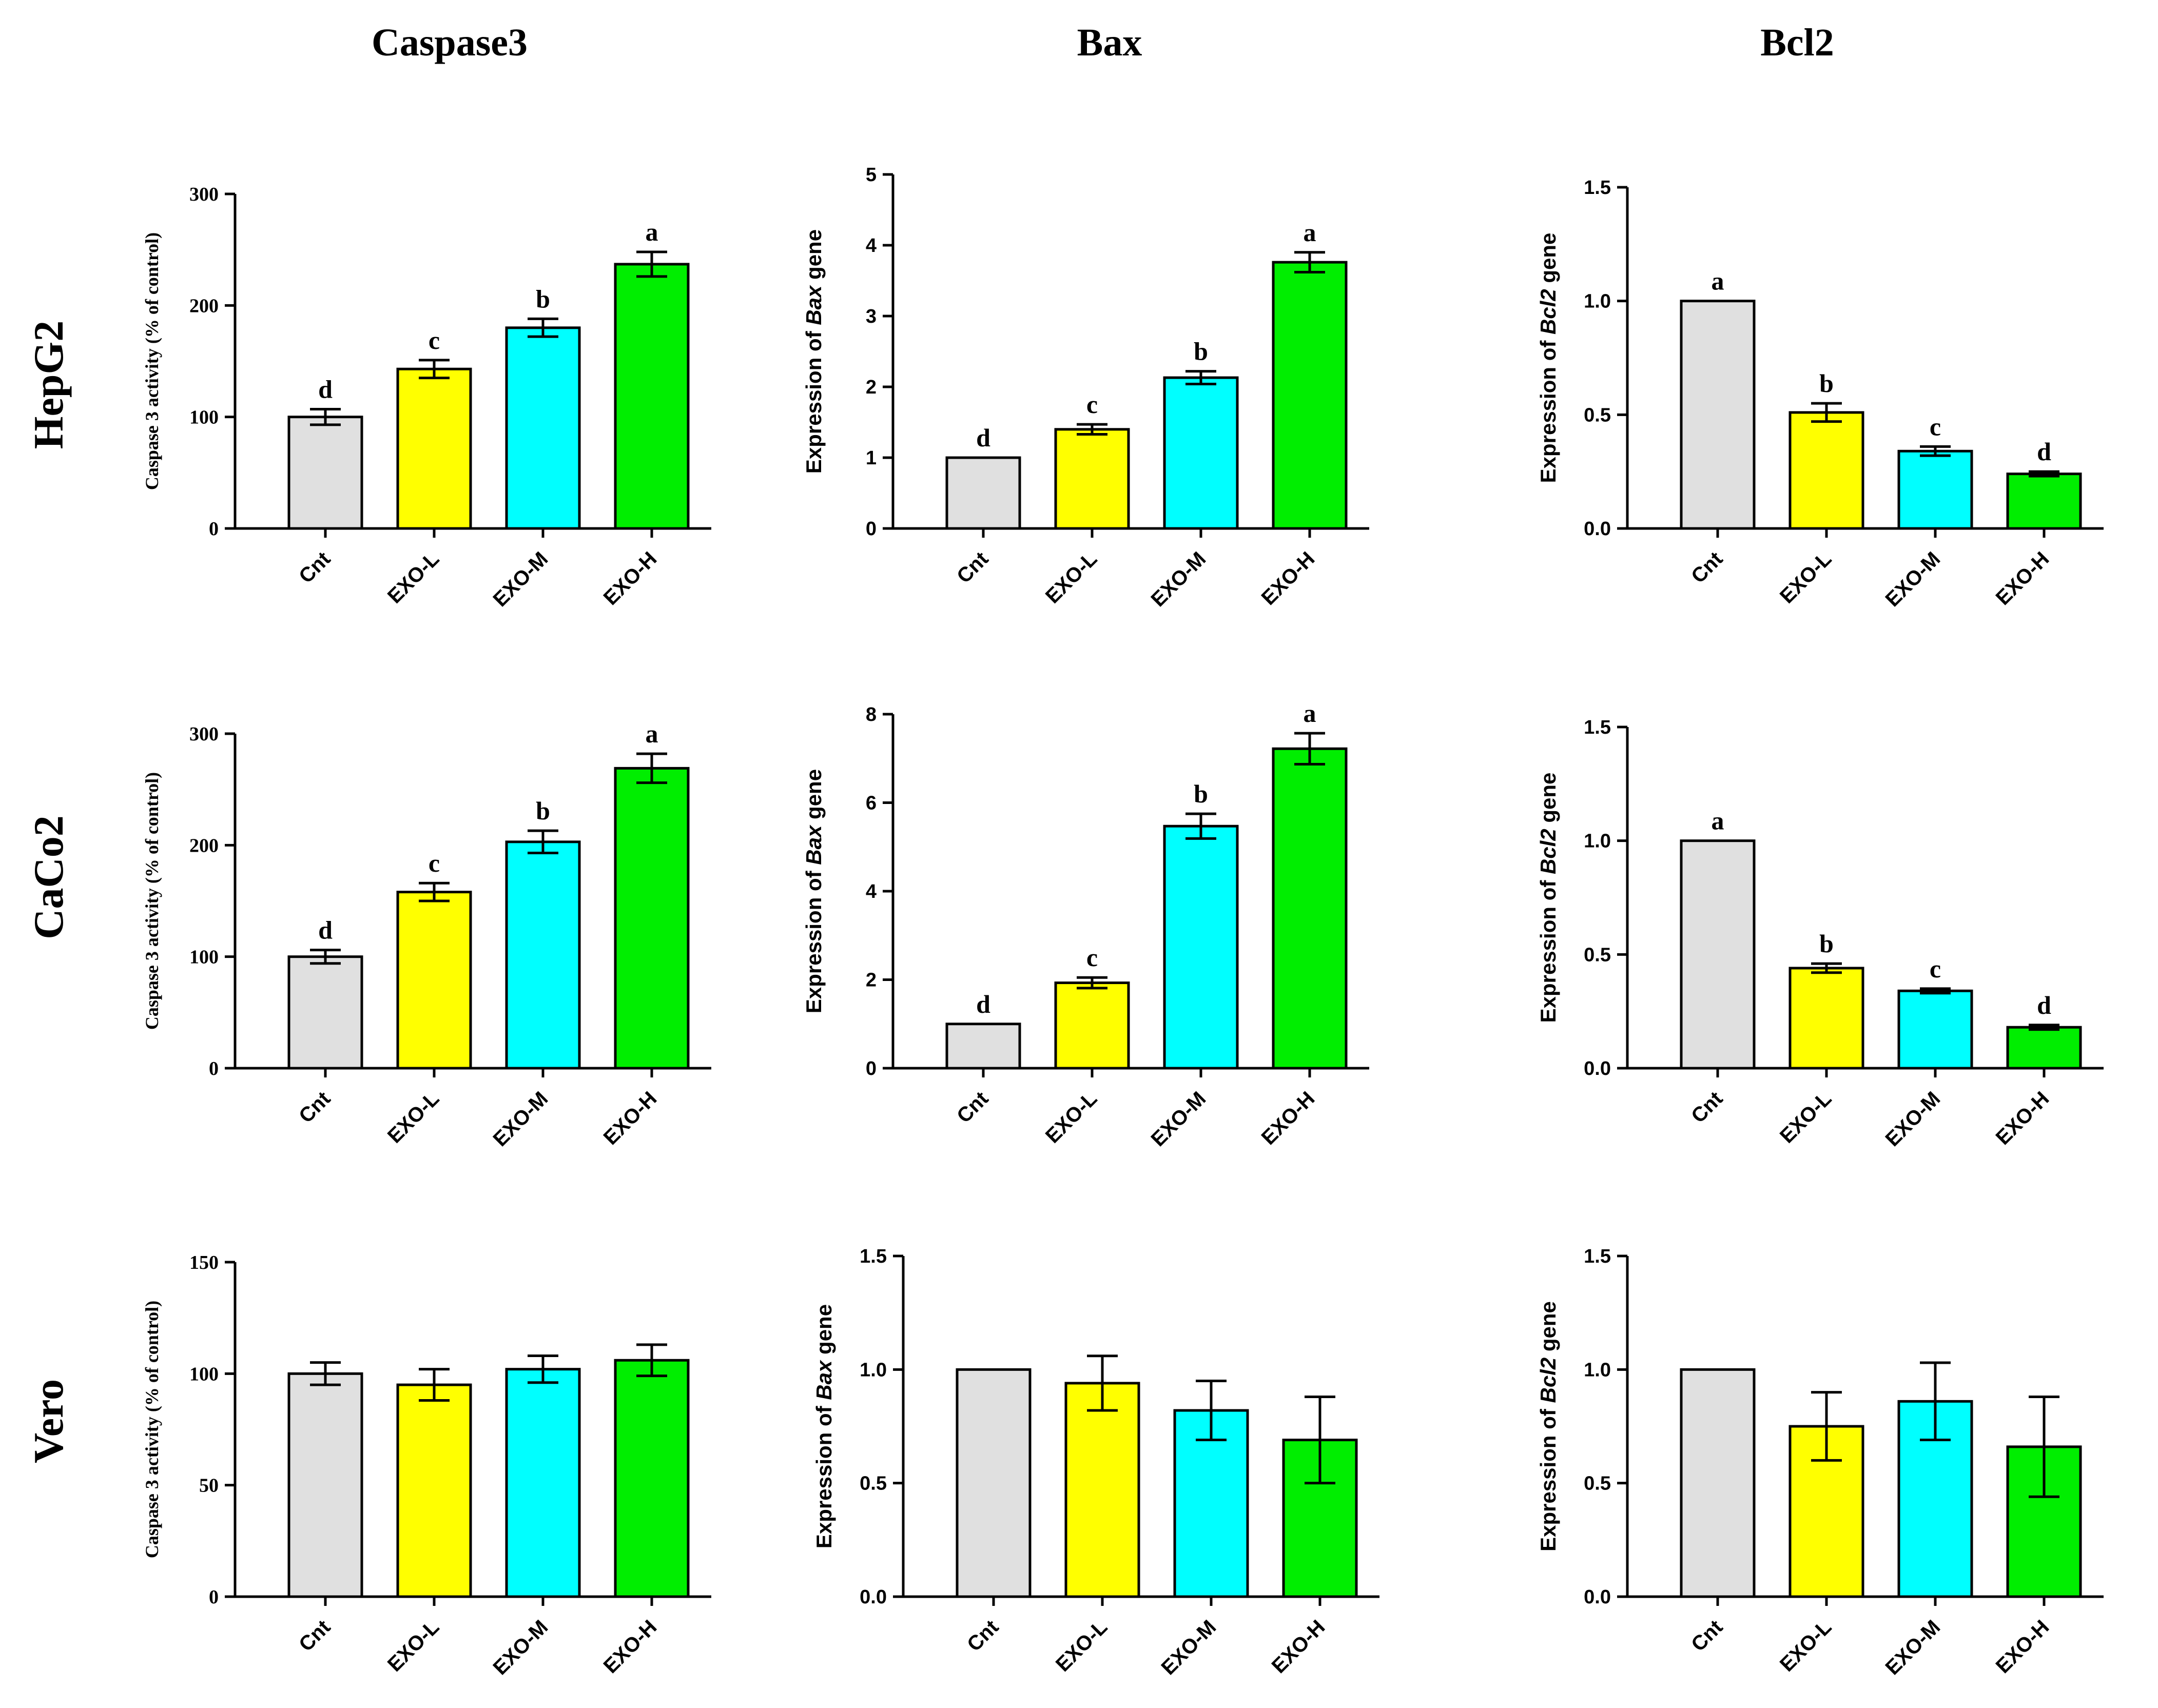 The height and width of the screenshot is (1708, 2158). I want to click on column-title-caspase3: Caspase3, so click(450, 42).